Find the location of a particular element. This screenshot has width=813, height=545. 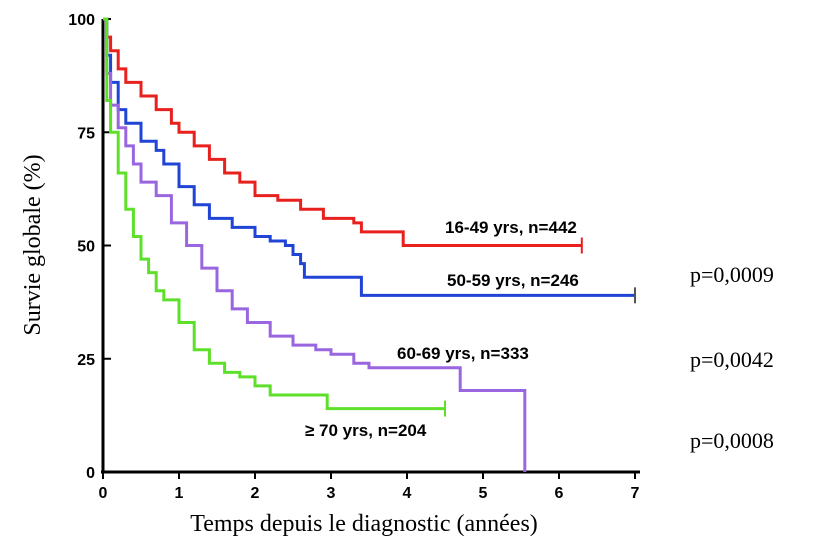

x-tick-label: 0 is located at coordinates (103, 493).